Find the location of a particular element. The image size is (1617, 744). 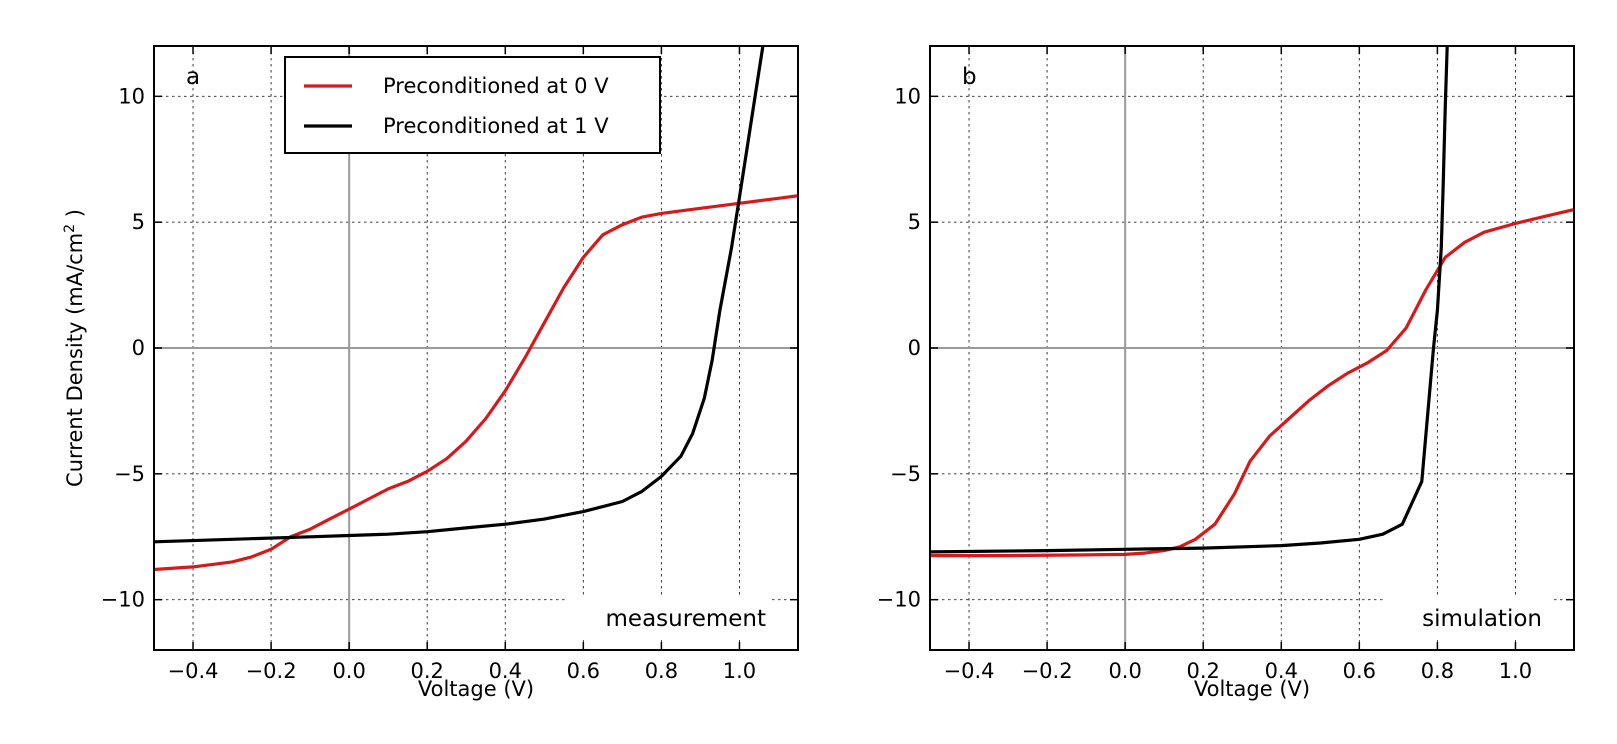

y-axis-title-end: ) is located at coordinates (75, 216).